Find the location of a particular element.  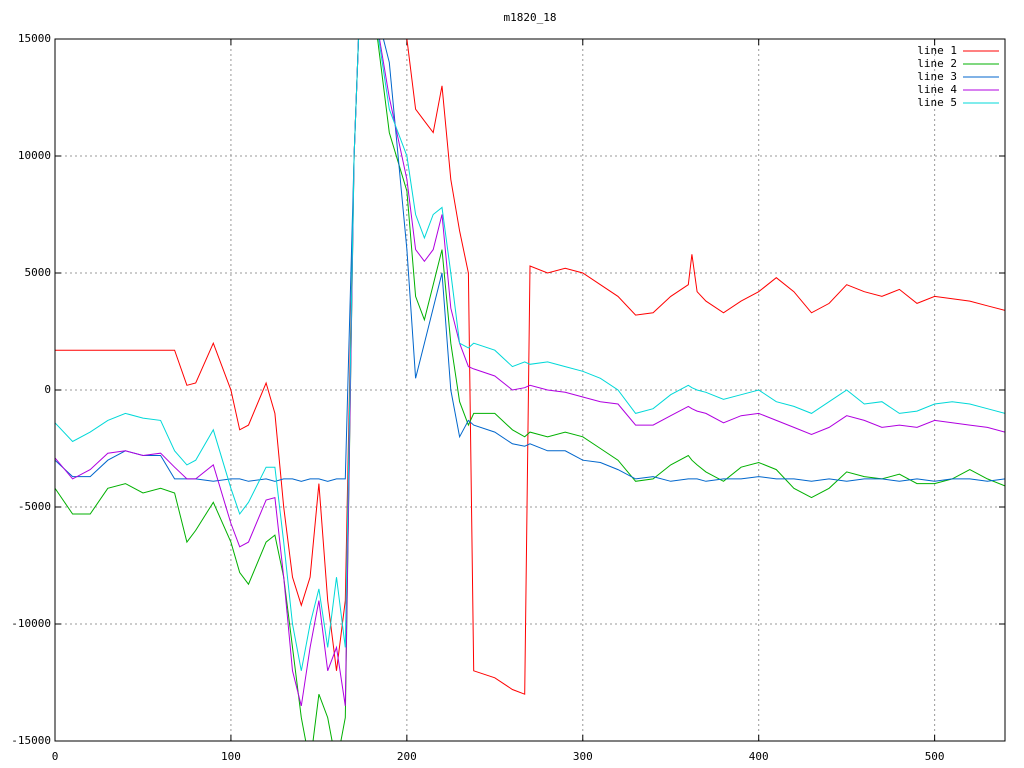

x-tick-label: 0 is located at coordinates (55, 756).